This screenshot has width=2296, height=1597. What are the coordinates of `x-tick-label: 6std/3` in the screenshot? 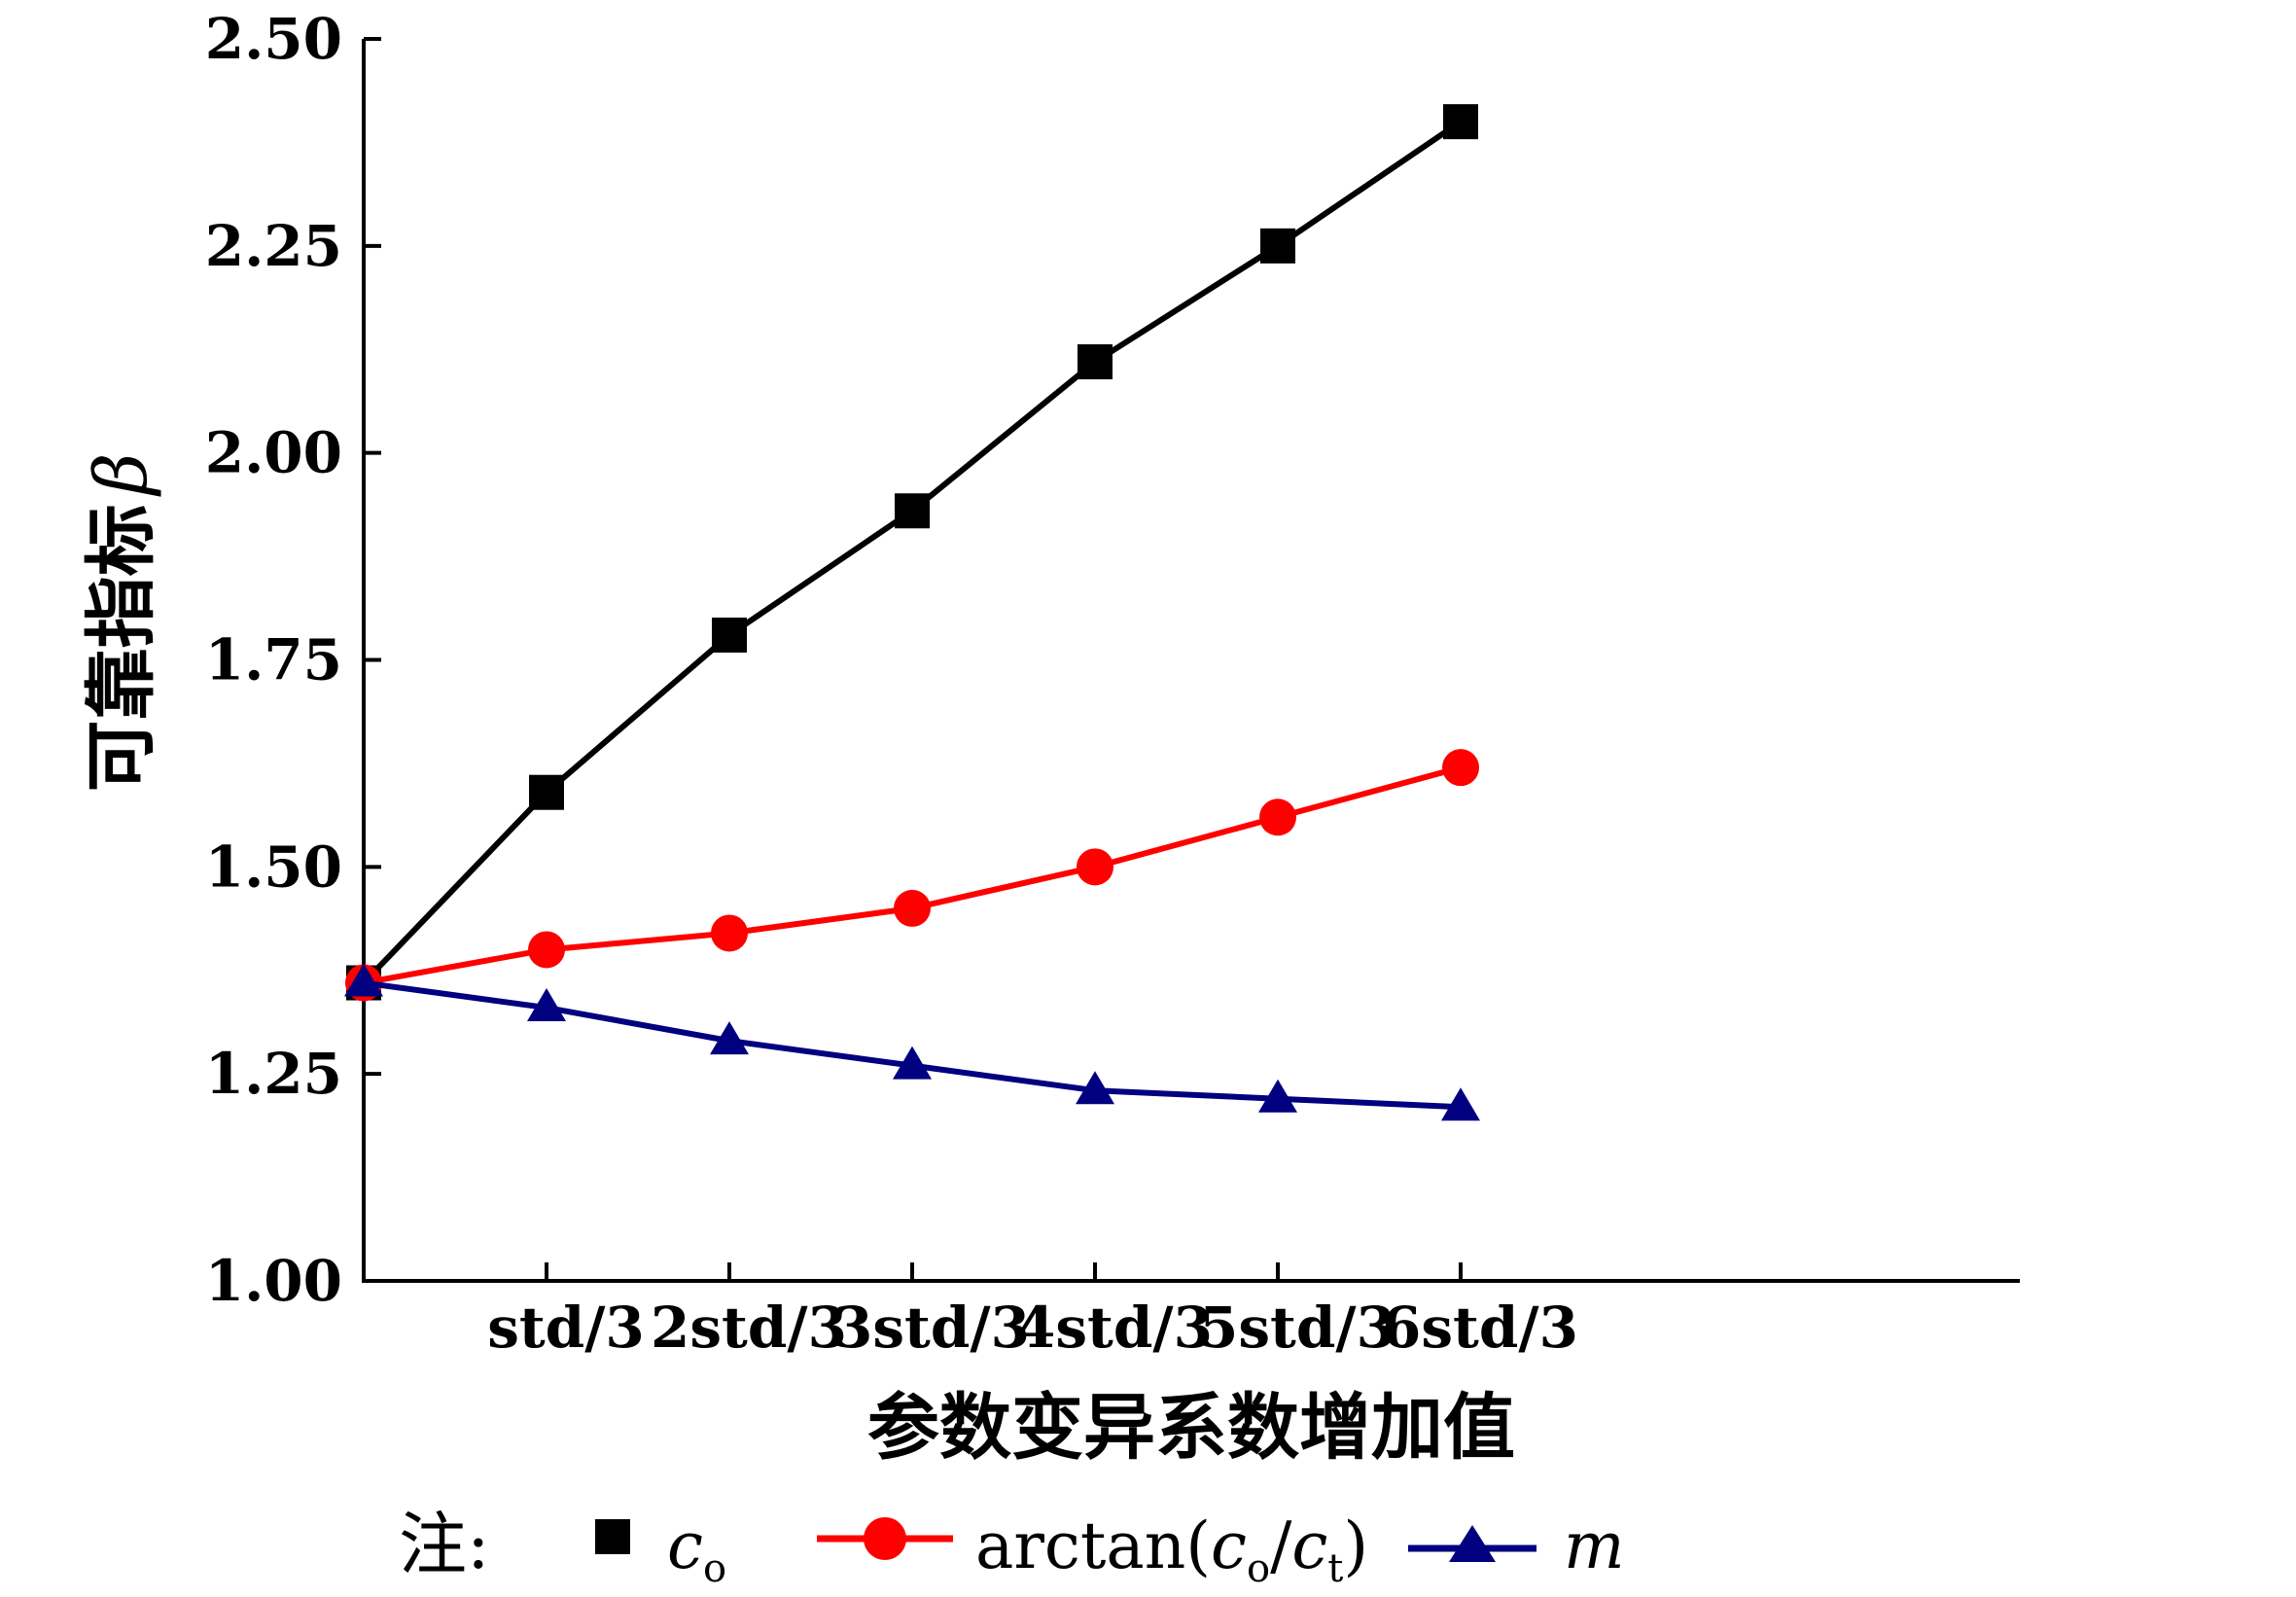 It's located at (1480, 1328).